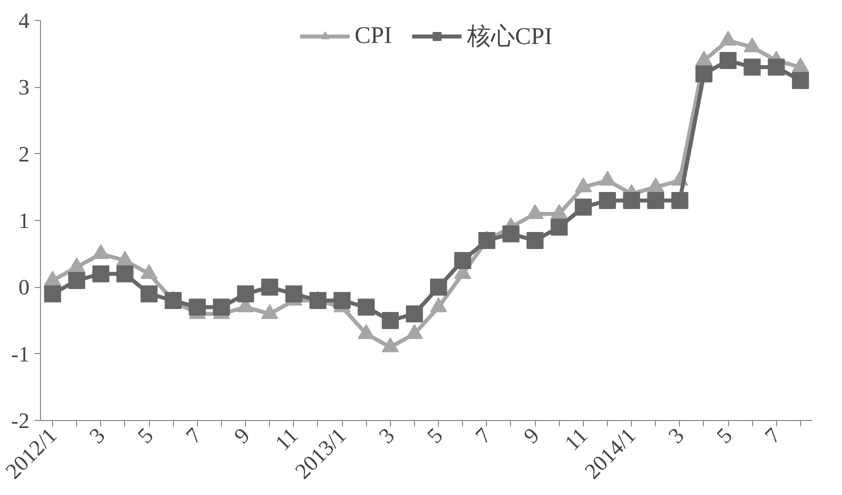 The height and width of the screenshot is (495, 842). Describe the element at coordinates (24, 287) in the screenshot. I see `y-tick-label: 0` at that location.